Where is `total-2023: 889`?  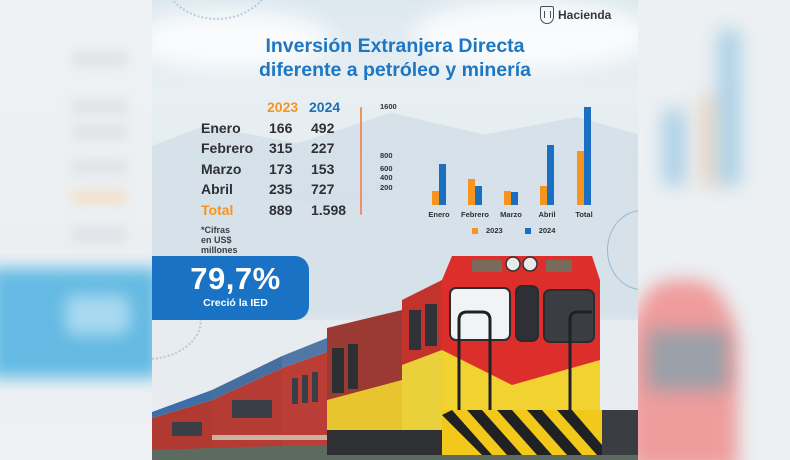 total-2023: 889 is located at coordinates (281, 210).